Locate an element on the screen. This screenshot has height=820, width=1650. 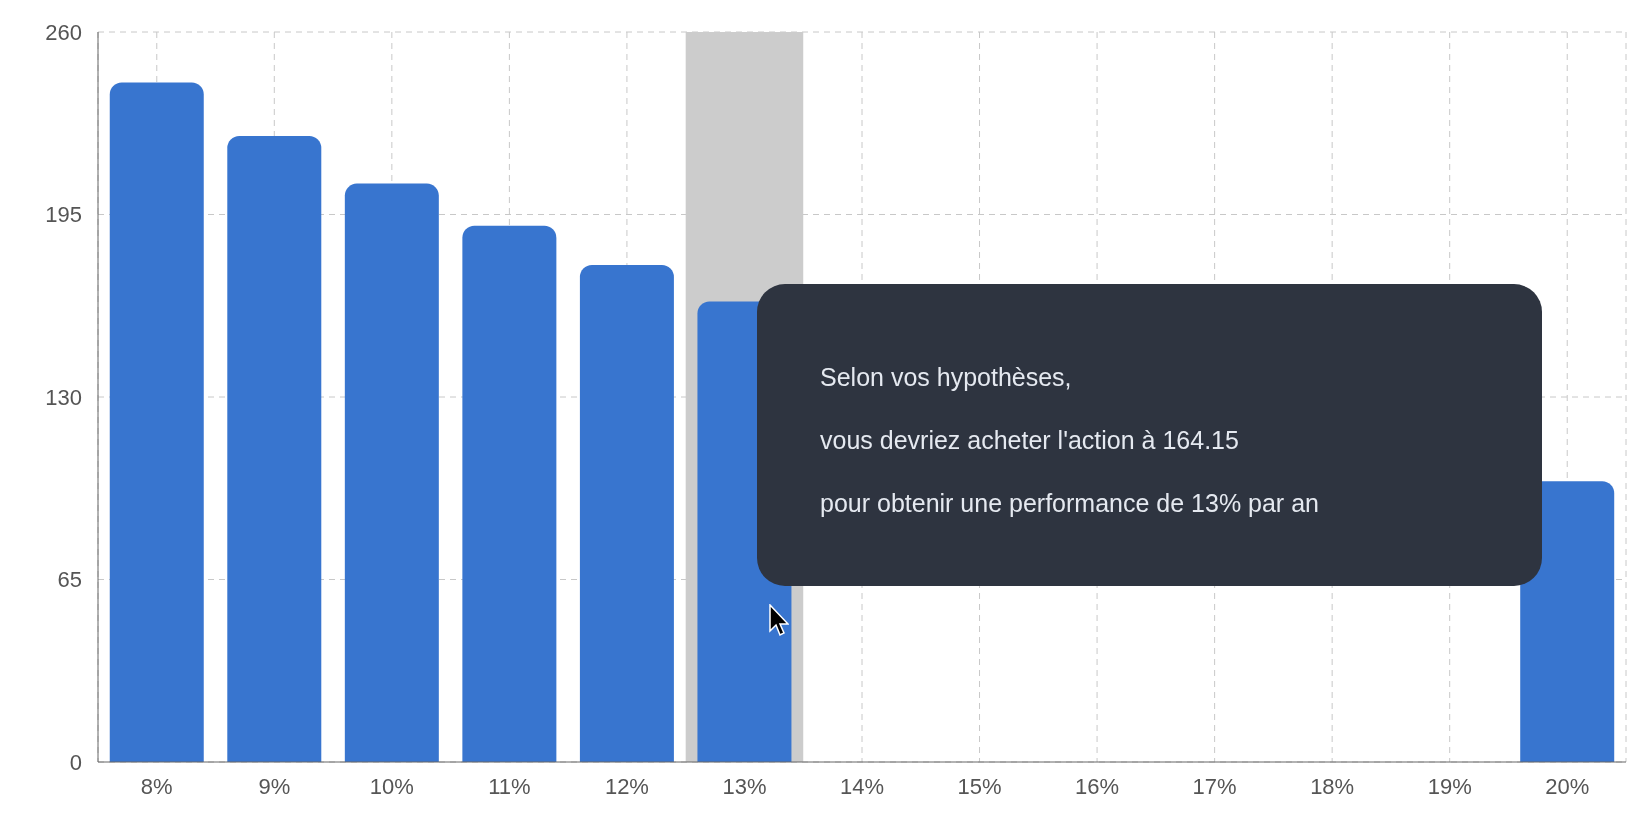
x-tick-label: 10% is located at coordinates (391, 786).